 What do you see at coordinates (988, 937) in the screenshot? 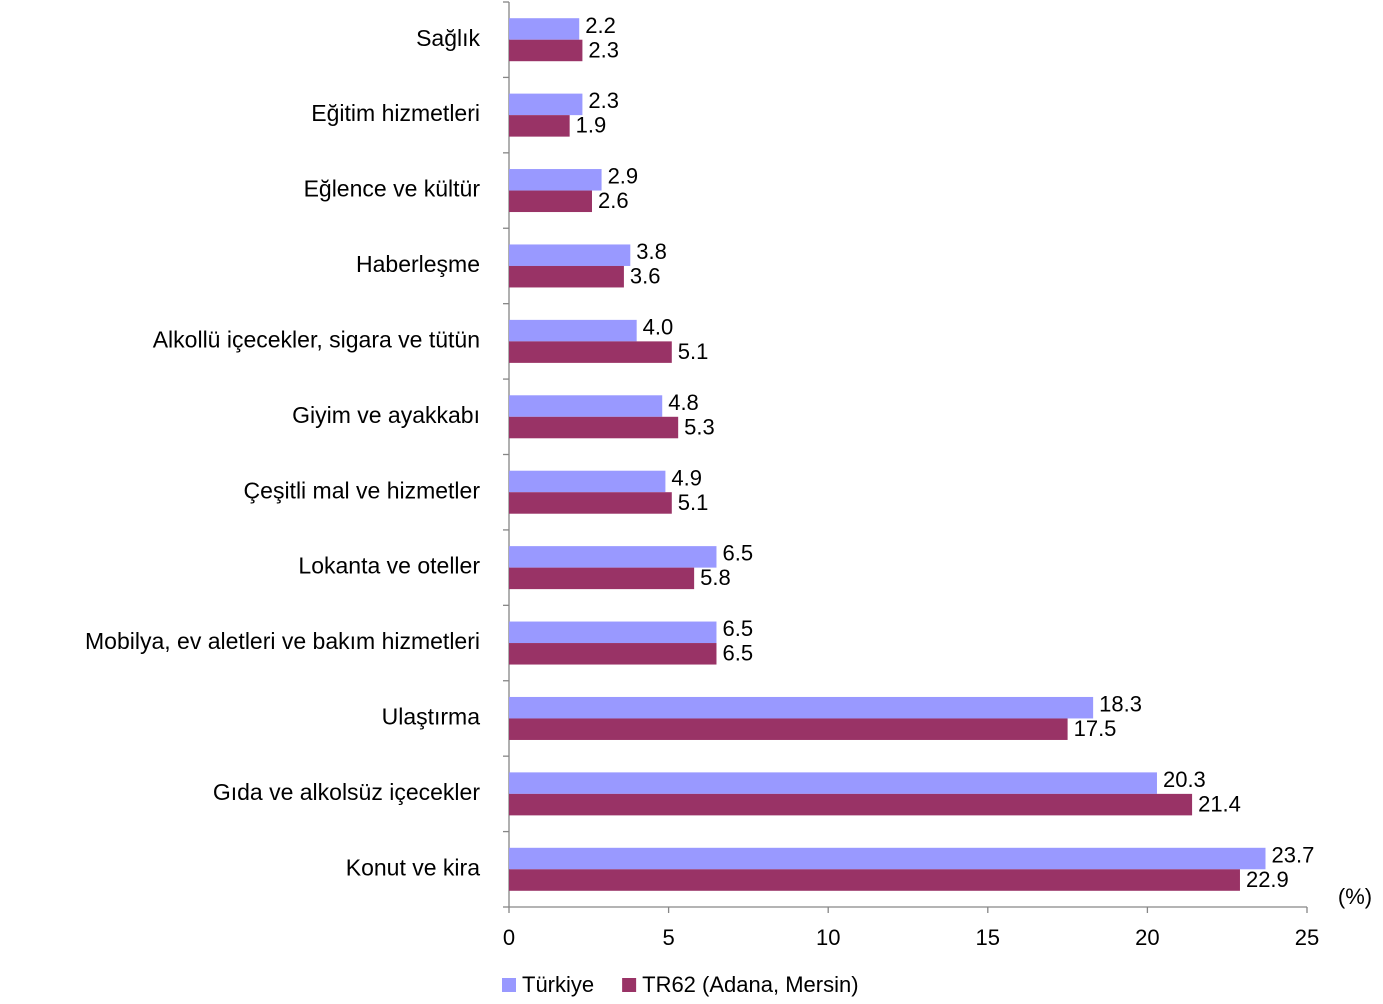
I see `x-tick-label: 15` at bounding box center [988, 937].